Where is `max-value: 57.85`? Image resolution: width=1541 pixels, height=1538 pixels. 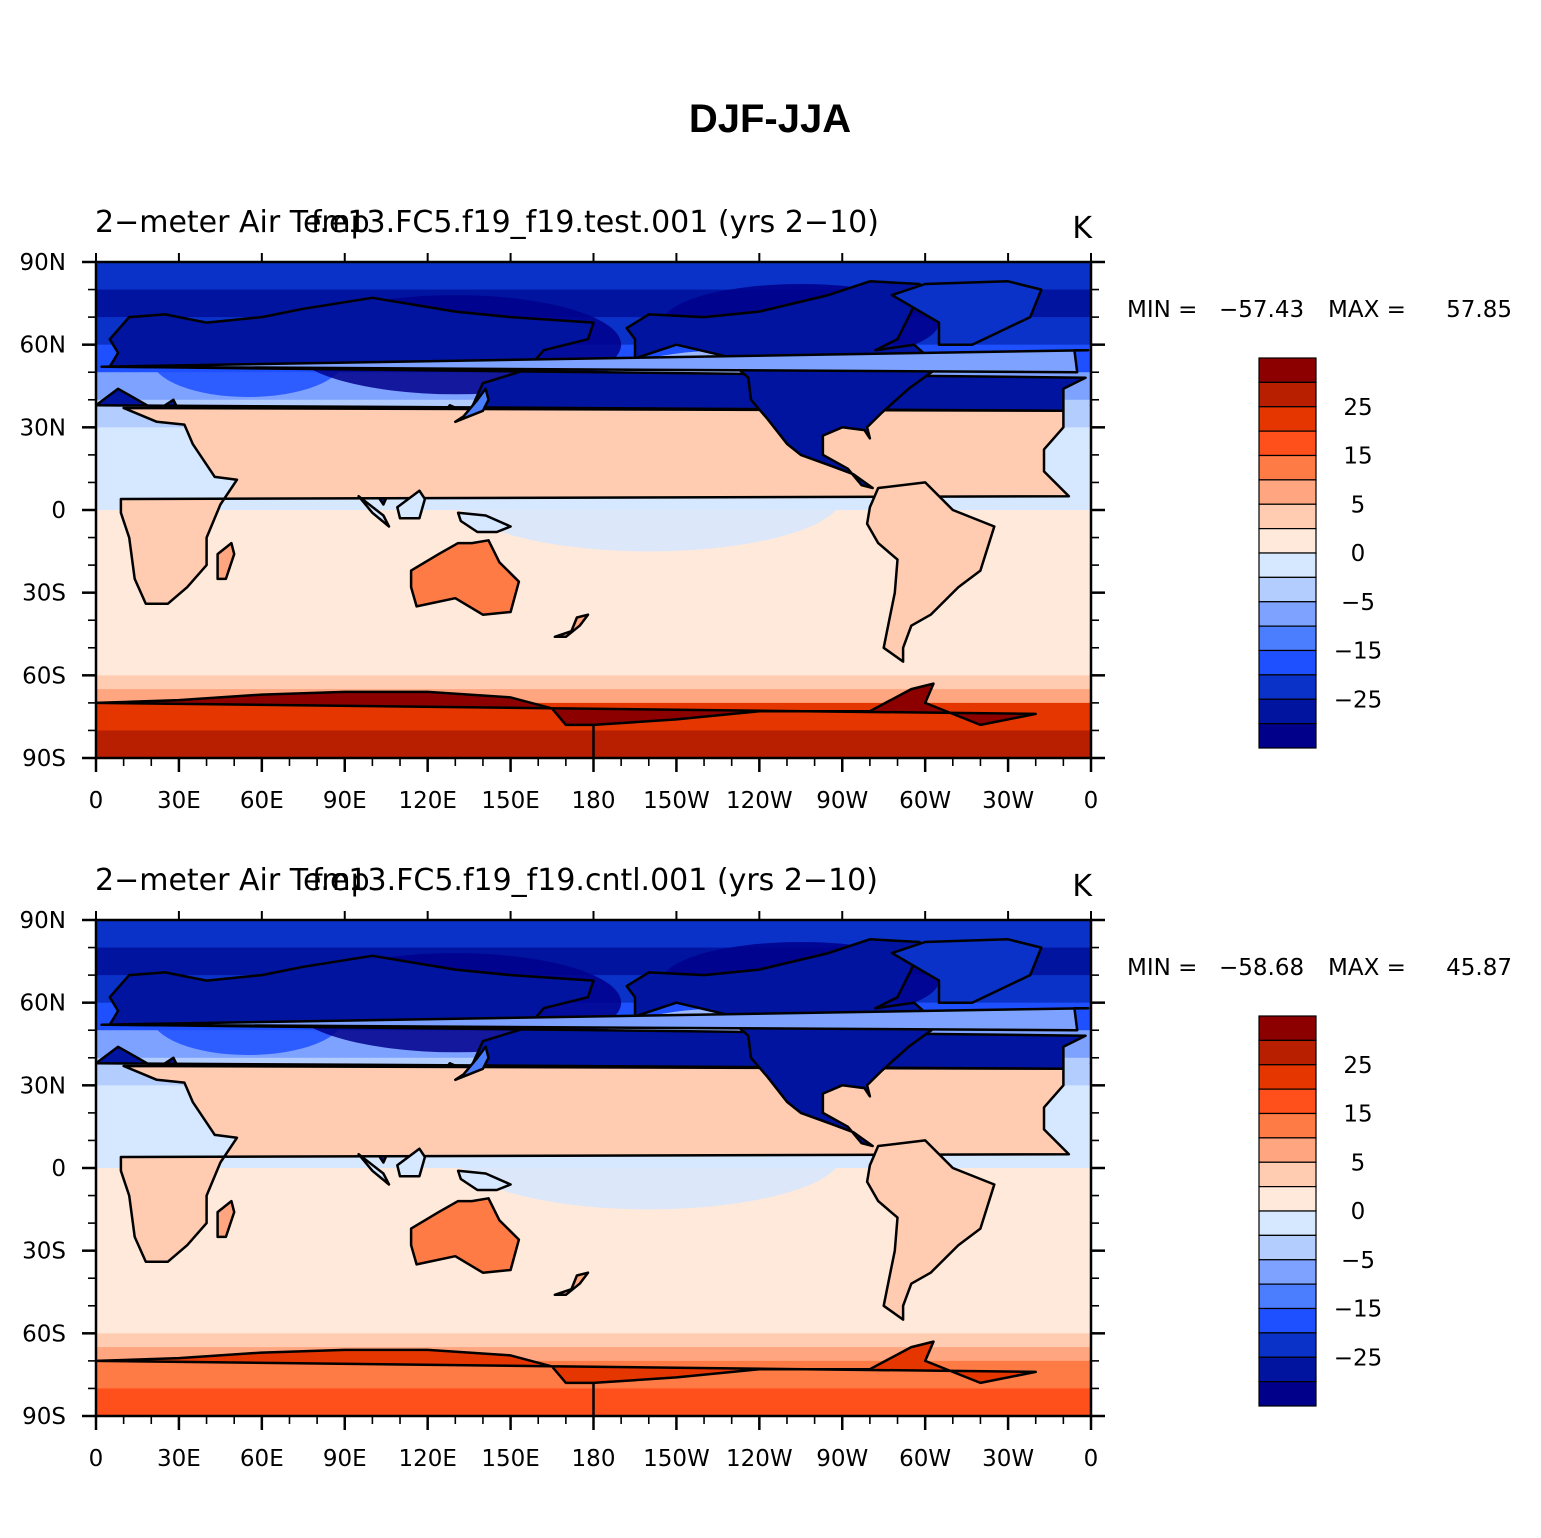 max-value: 57.85 is located at coordinates (1479, 310).